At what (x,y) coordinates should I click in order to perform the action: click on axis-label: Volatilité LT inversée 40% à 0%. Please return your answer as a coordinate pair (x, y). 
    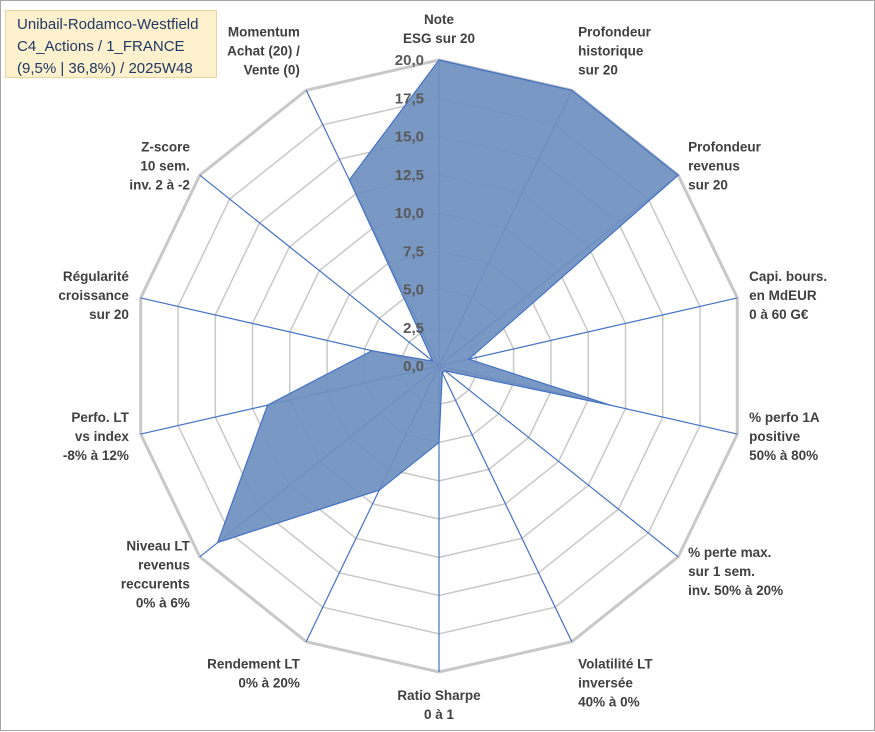
    Looking at the image, I should click on (615, 683).